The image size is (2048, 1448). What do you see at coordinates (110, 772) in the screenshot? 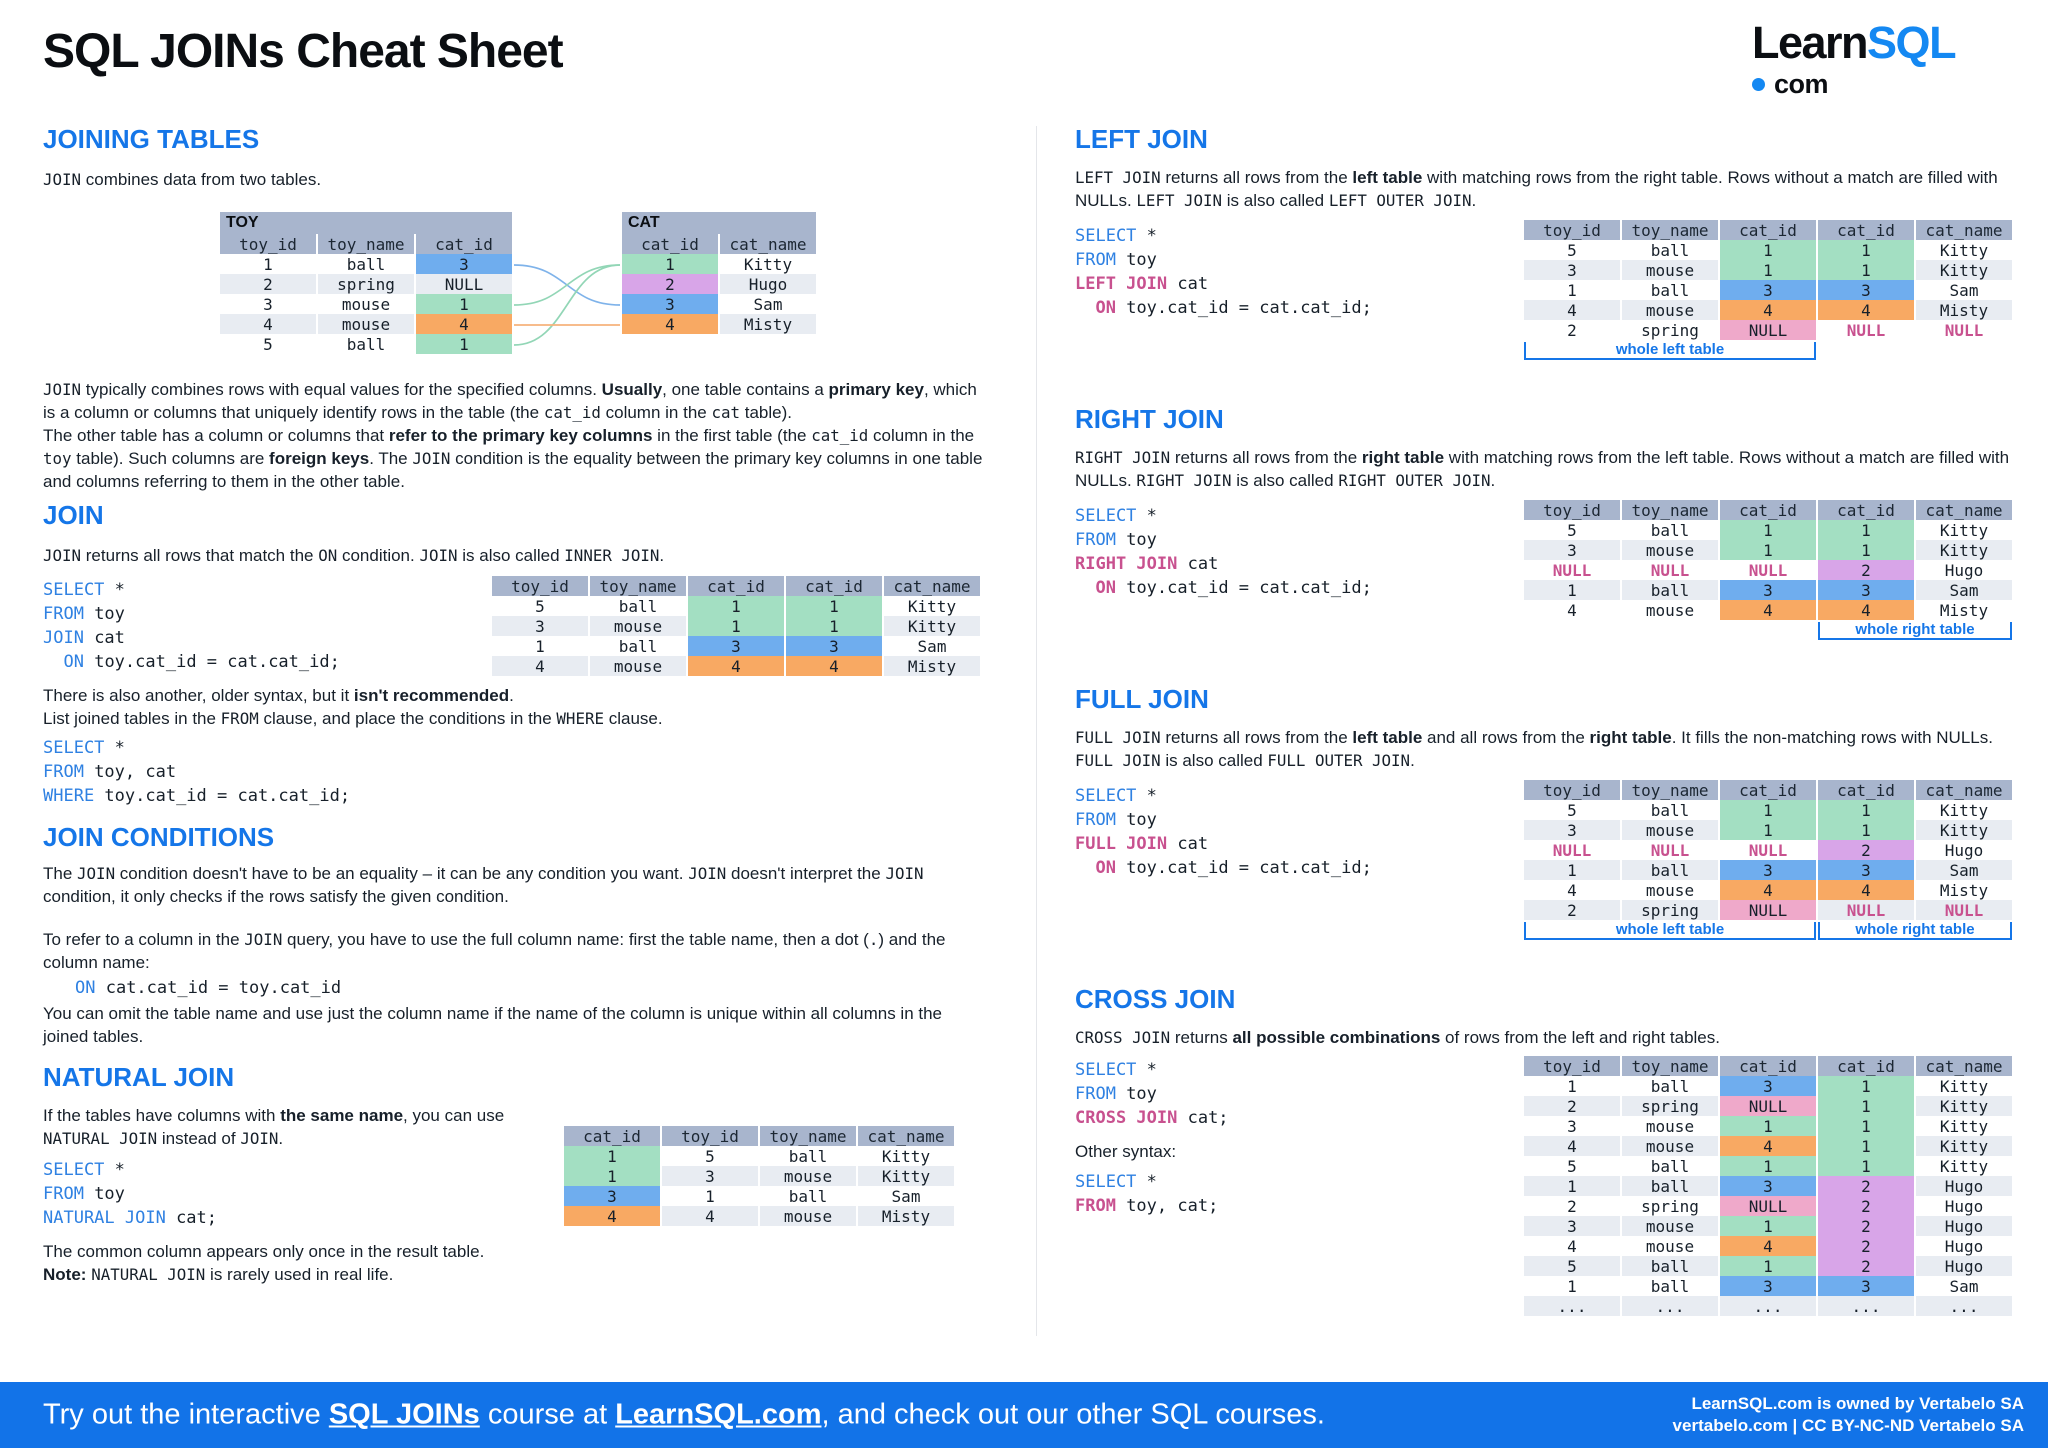
I see `code-line: FROM toy, cat` at bounding box center [110, 772].